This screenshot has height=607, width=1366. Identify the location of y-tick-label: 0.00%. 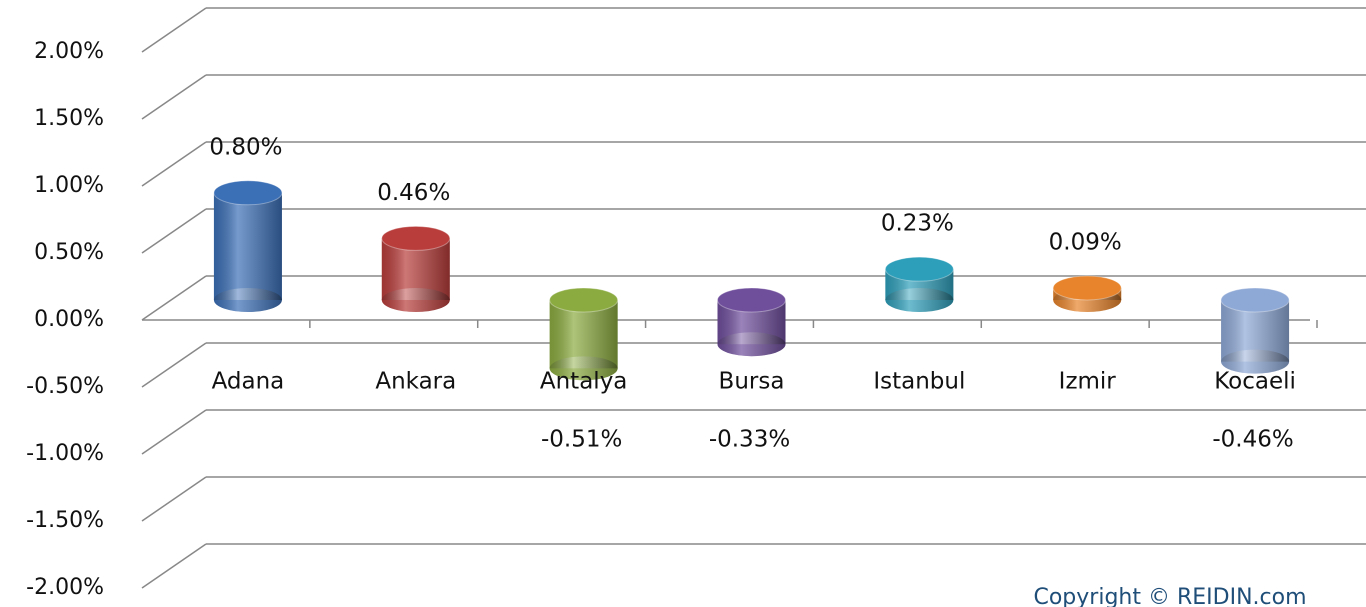
(69, 319).